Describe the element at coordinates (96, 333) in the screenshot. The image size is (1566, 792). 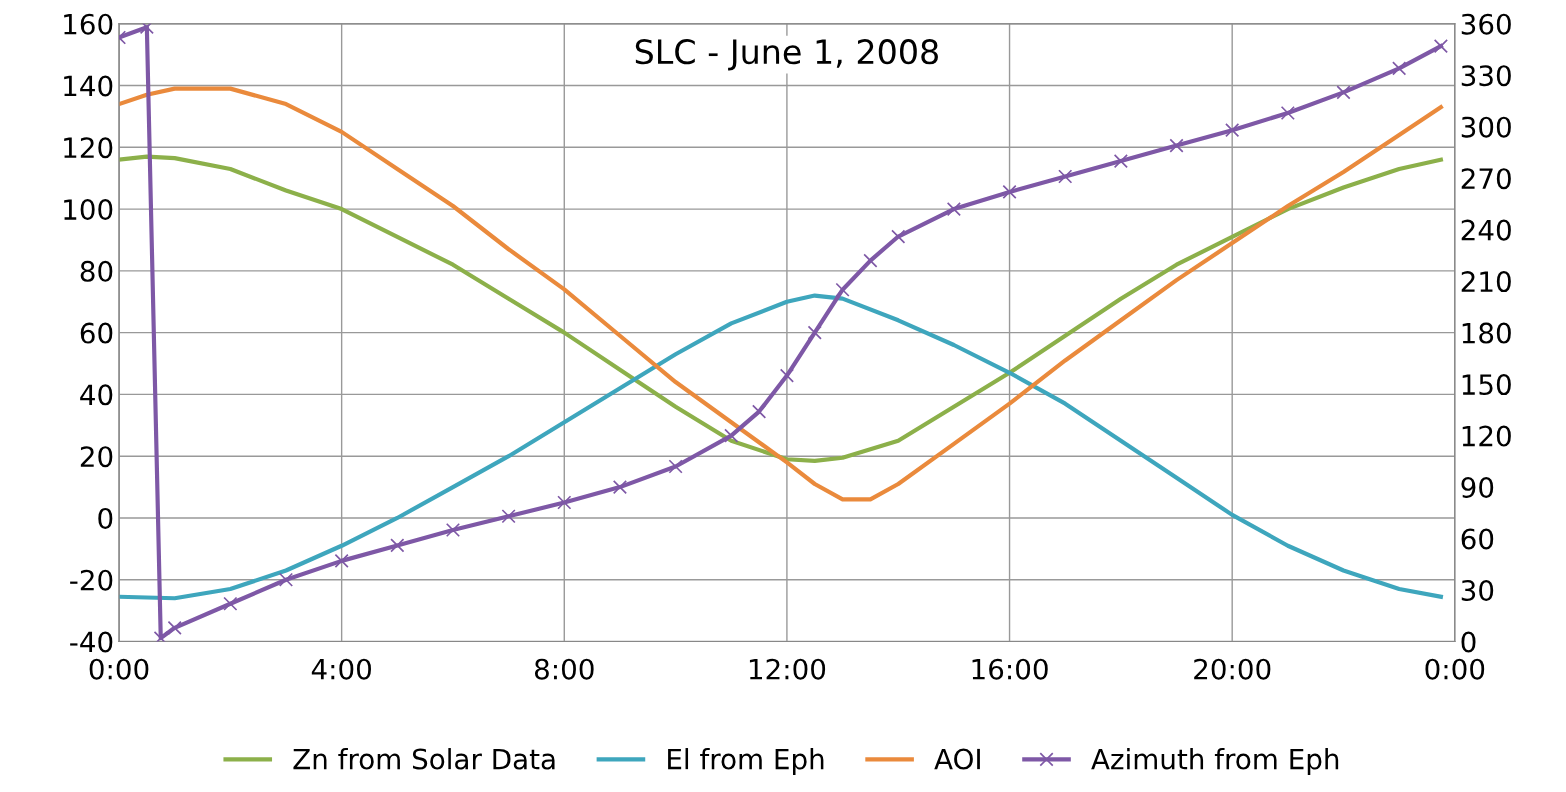
I see `y-tick-label: 60` at that location.